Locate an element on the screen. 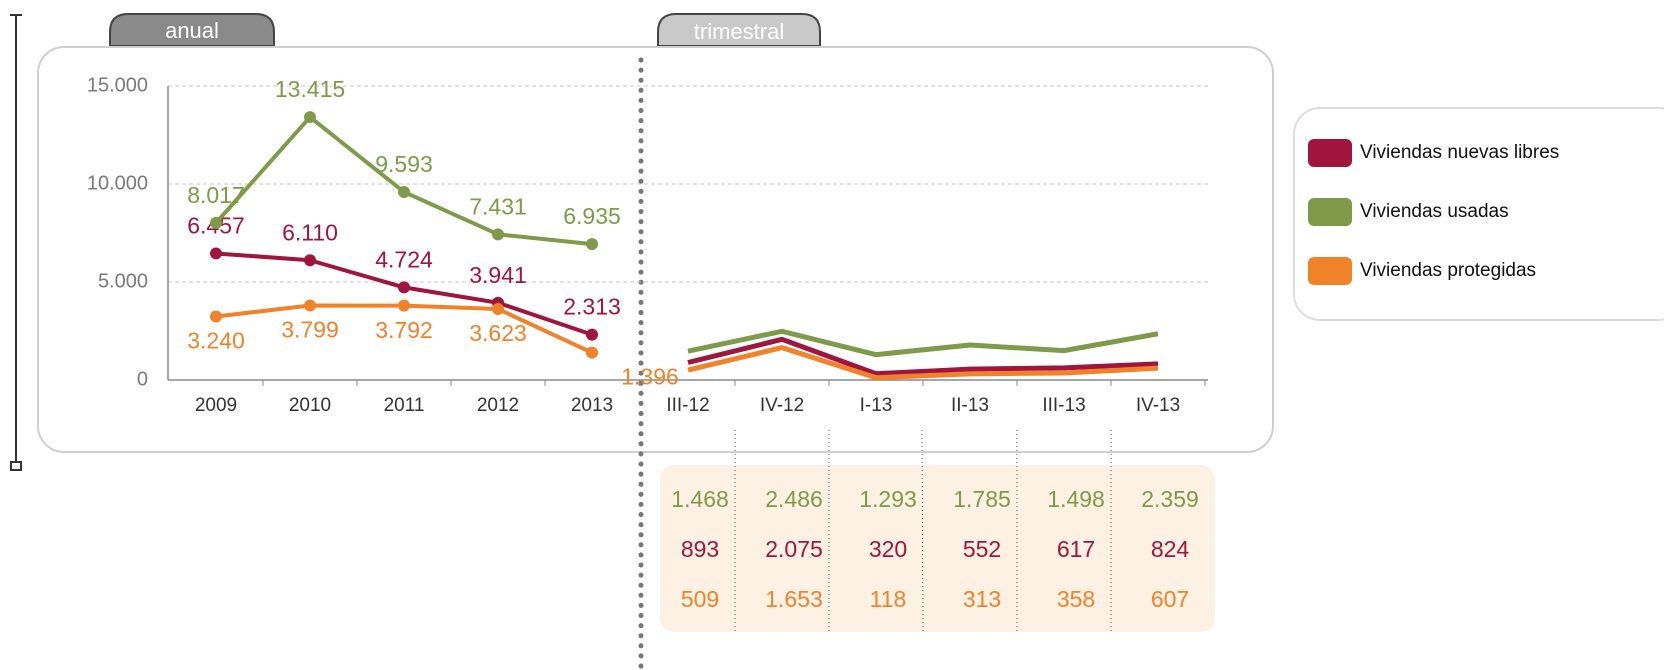 This screenshot has width=1664, height=670. tab-anual is located at coordinates (192, 30).